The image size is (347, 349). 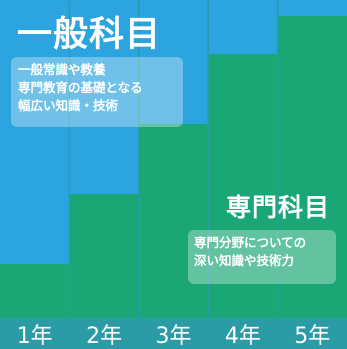 What do you see at coordinates (89, 35) in the screenshot?
I see `general-subject-title: 一般科目` at bounding box center [89, 35].